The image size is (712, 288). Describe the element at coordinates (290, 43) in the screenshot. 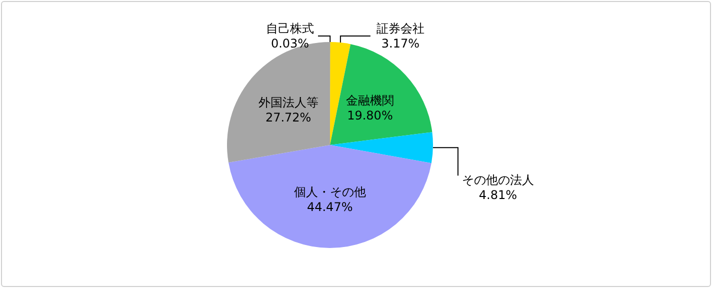

I see `data-label: 0.03%` at that location.